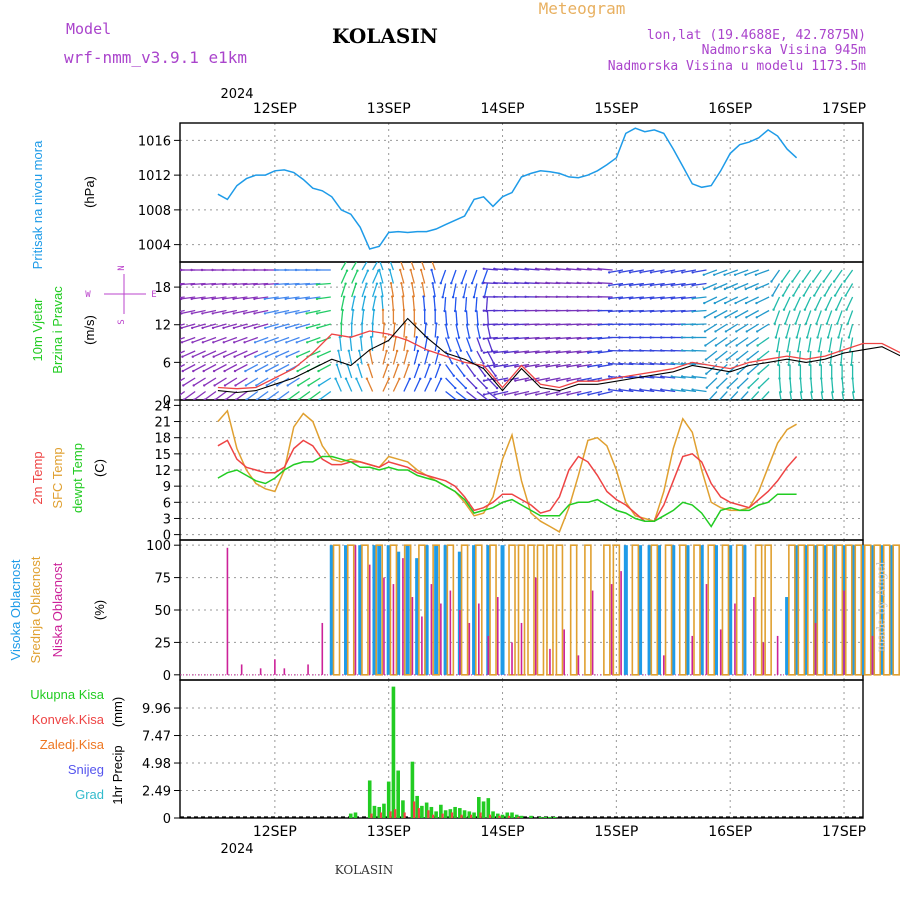 This screenshot has height=900, width=900. What do you see at coordinates (756, 35) in the screenshot?
I see `coordinates: lon,lat (19.4688E, 42.7875N)` at bounding box center [756, 35].